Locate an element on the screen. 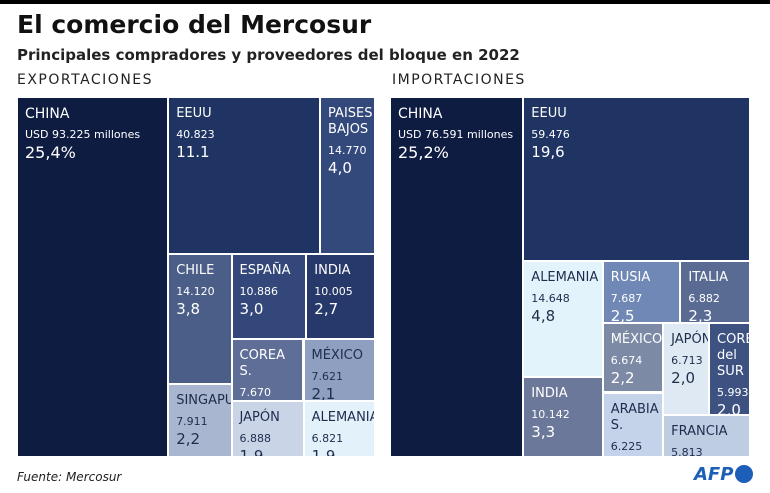 The image size is (770, 493). treemap-cell: INDIA 10.142 3,3 is located at coordinates (563, 416).